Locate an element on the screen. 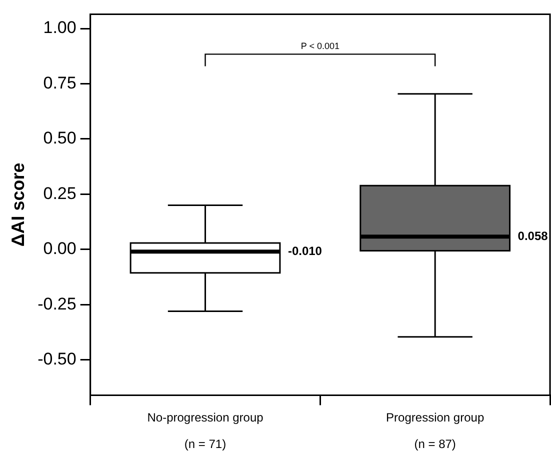  y-tick-label: 0.25 is located at coordinates (59, 193).